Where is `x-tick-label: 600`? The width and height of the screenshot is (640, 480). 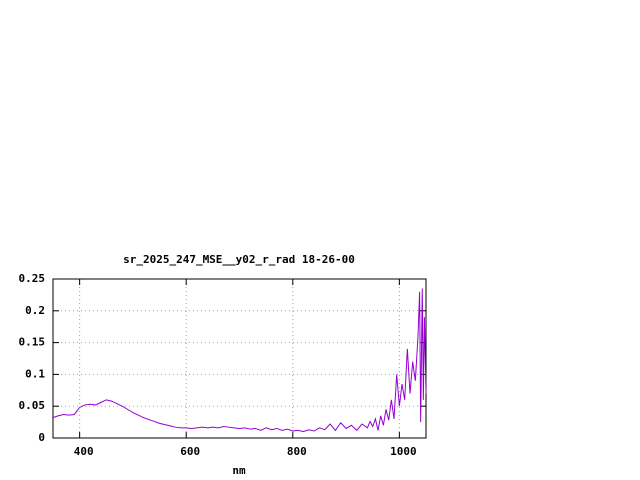
x-tick-label: 600 is located at coordinates (190, 451).